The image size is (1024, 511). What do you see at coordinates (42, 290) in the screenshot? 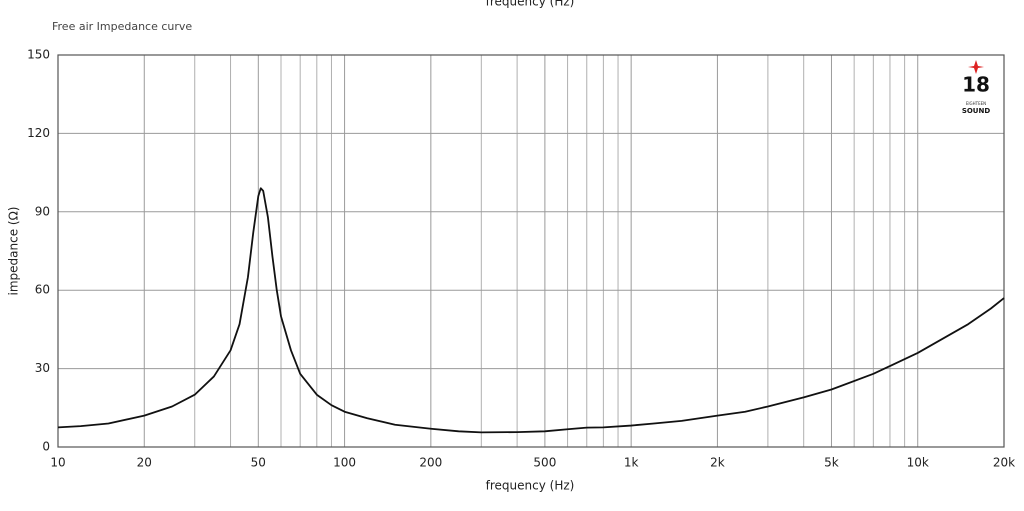
I see `y-tick-label: 60` at bounding box center [42, 290].